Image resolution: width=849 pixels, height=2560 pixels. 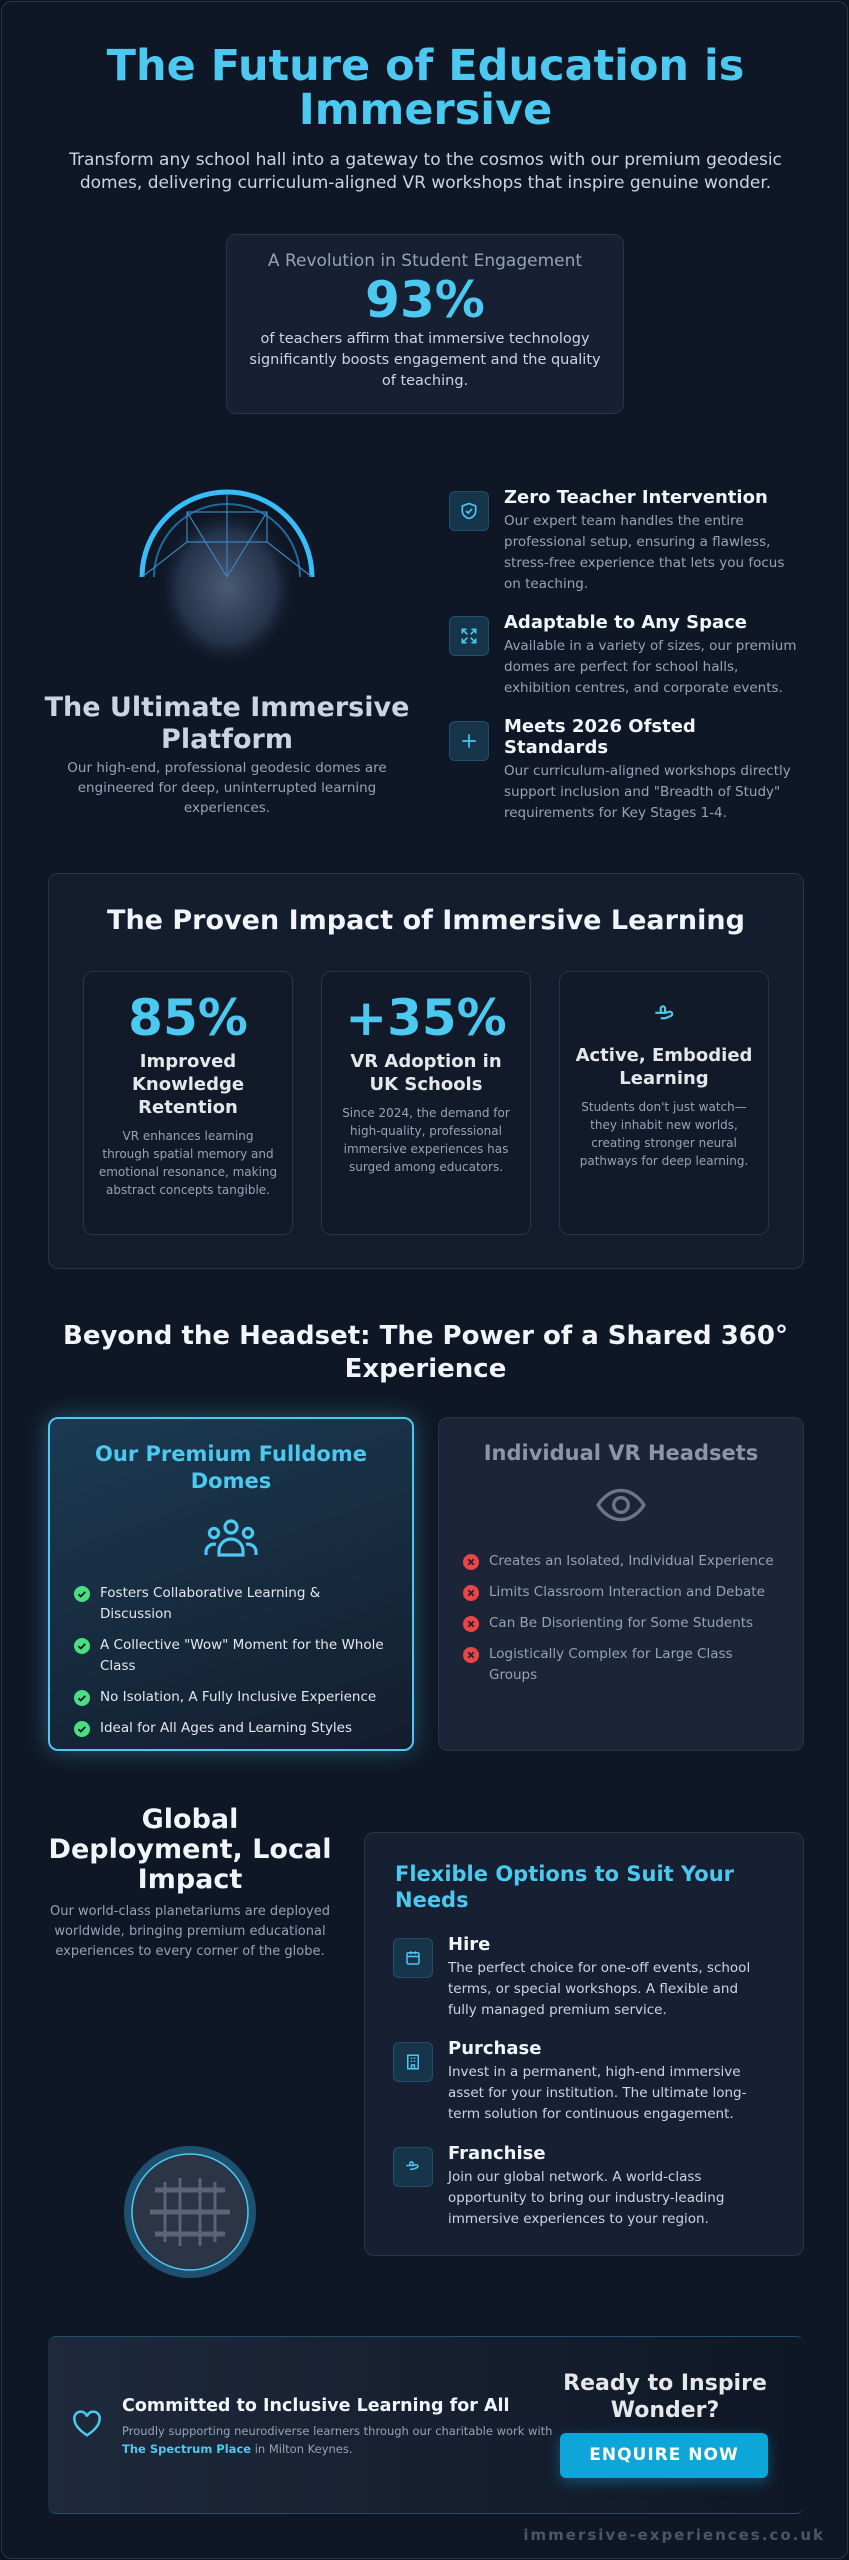 What do you see at coordinates (495, 2048) in the screenshot?
I see `option-title: Purchase` at bounding box center [495, 2048].